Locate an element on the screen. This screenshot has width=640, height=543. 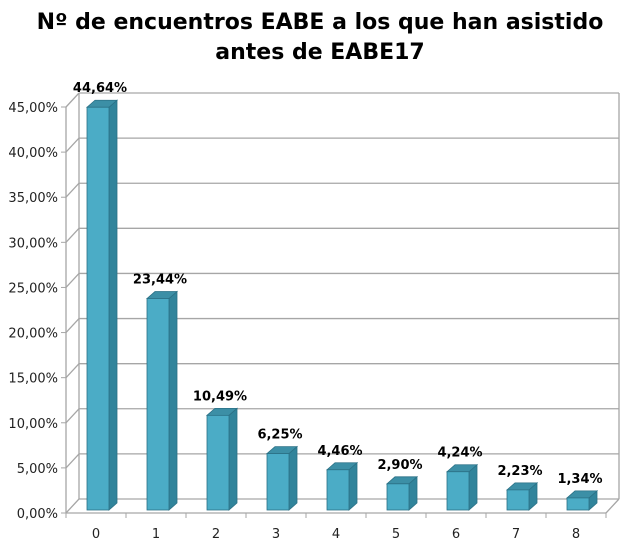
x-tick-label: 5 is located at coordinates (396, 534).